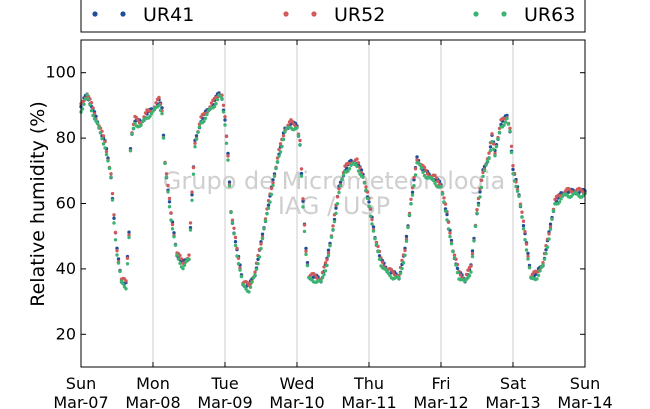 The image size is (650, 409). I want to click on y-axis-label: Relative humidity (%), so click(38, 203).